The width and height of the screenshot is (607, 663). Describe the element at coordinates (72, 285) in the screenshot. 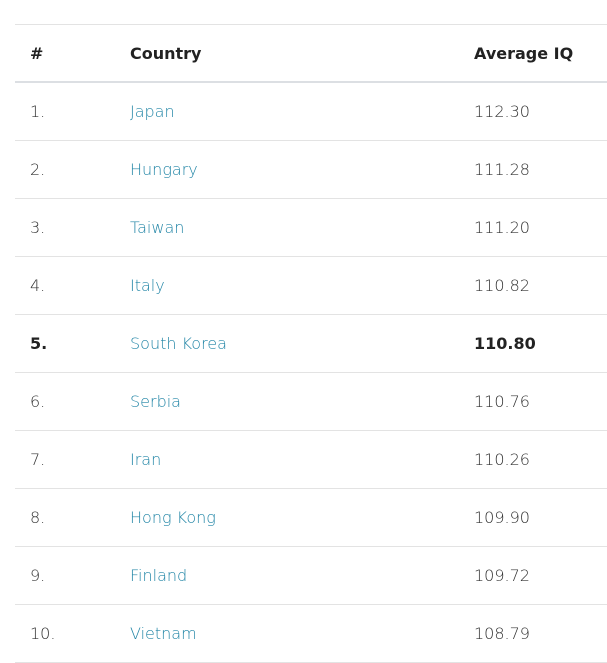

I see `rank-cell: 4.` at that location.